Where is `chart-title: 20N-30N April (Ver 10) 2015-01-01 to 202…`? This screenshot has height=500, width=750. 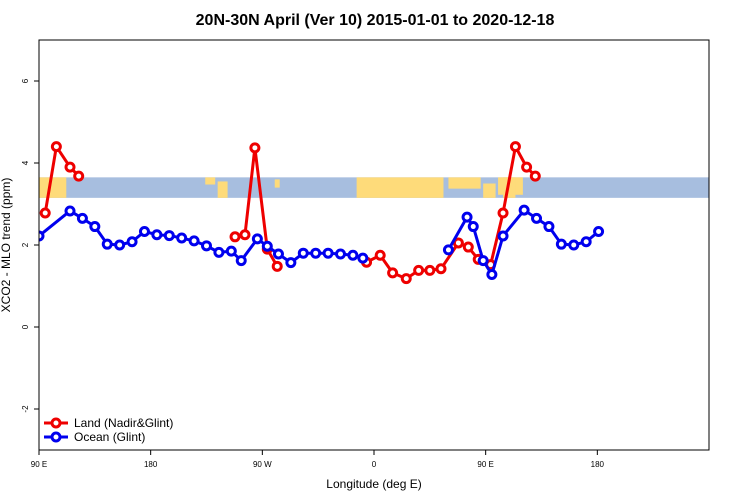
chart-title: 20N-30N April (Ver 10) 2015-01-01 to 202… is located at coordinates (375, 20).